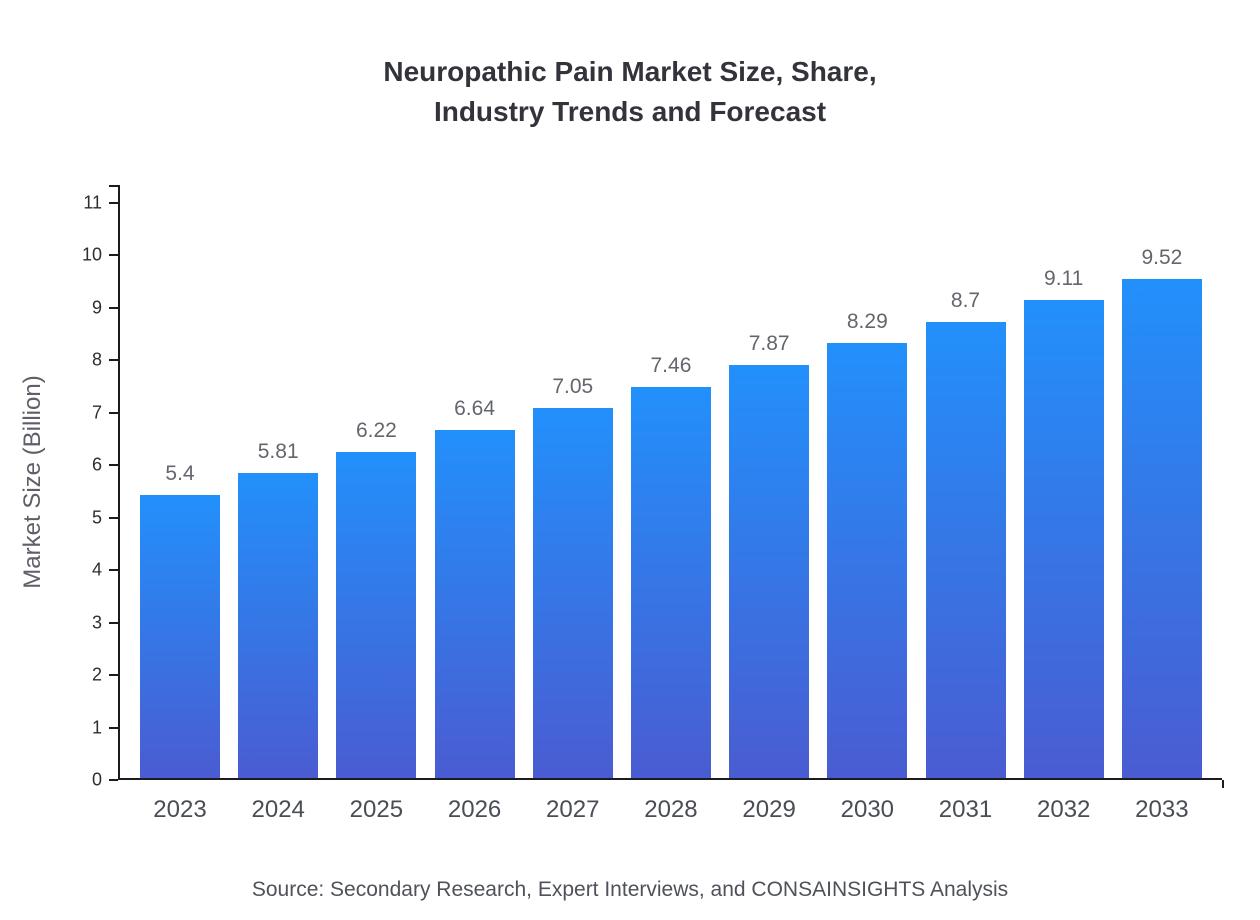 The width and height of the screenshot is (1260, 920). What do you see at coordinates (1063, 809) in the screenshot?
I see `x-tick-label: 2032` at bounding box center [1063, 809].